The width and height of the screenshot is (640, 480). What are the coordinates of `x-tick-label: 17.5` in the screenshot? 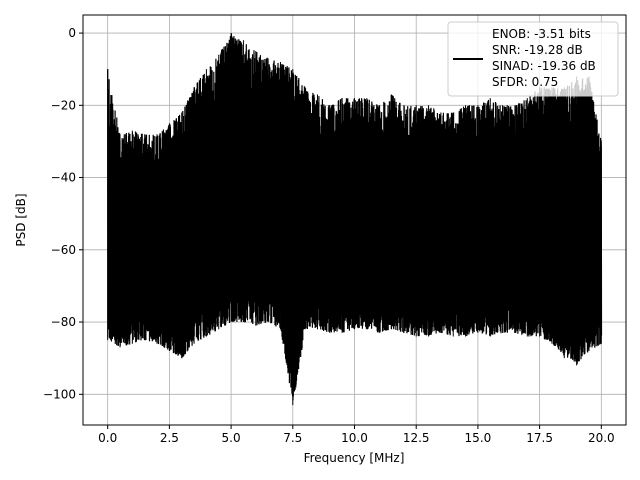 It's located at (539, 438).